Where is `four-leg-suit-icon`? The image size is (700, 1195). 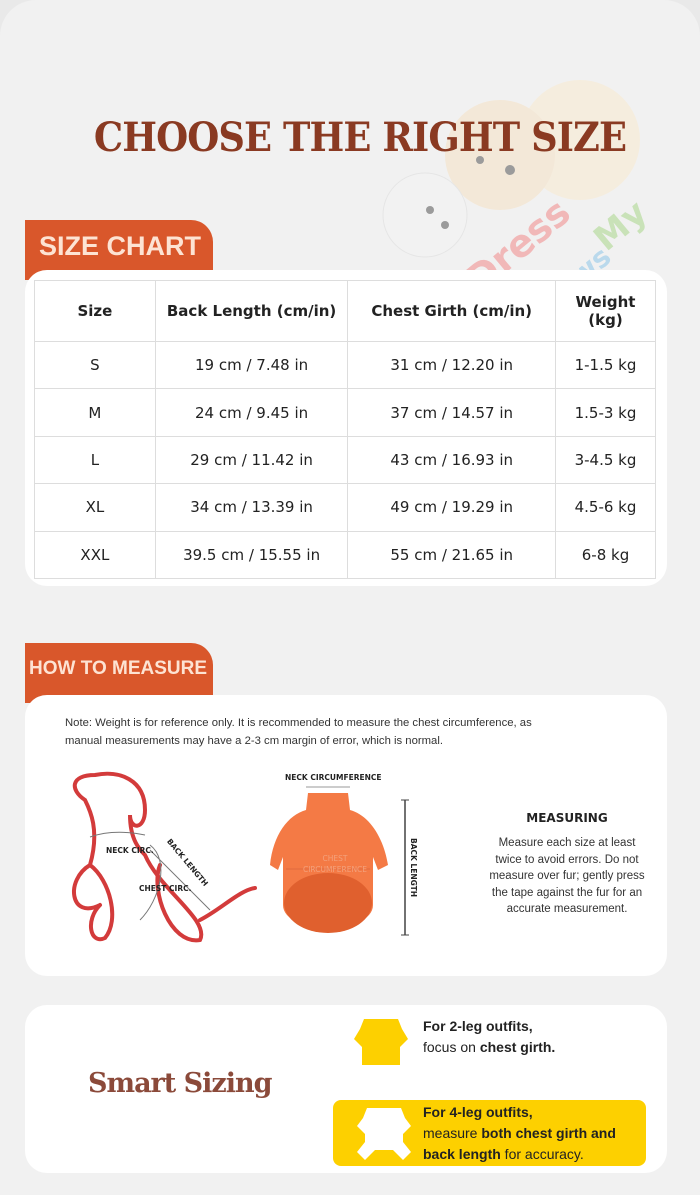 four-leg-suit-icon is located at coordinates (384, 1134).